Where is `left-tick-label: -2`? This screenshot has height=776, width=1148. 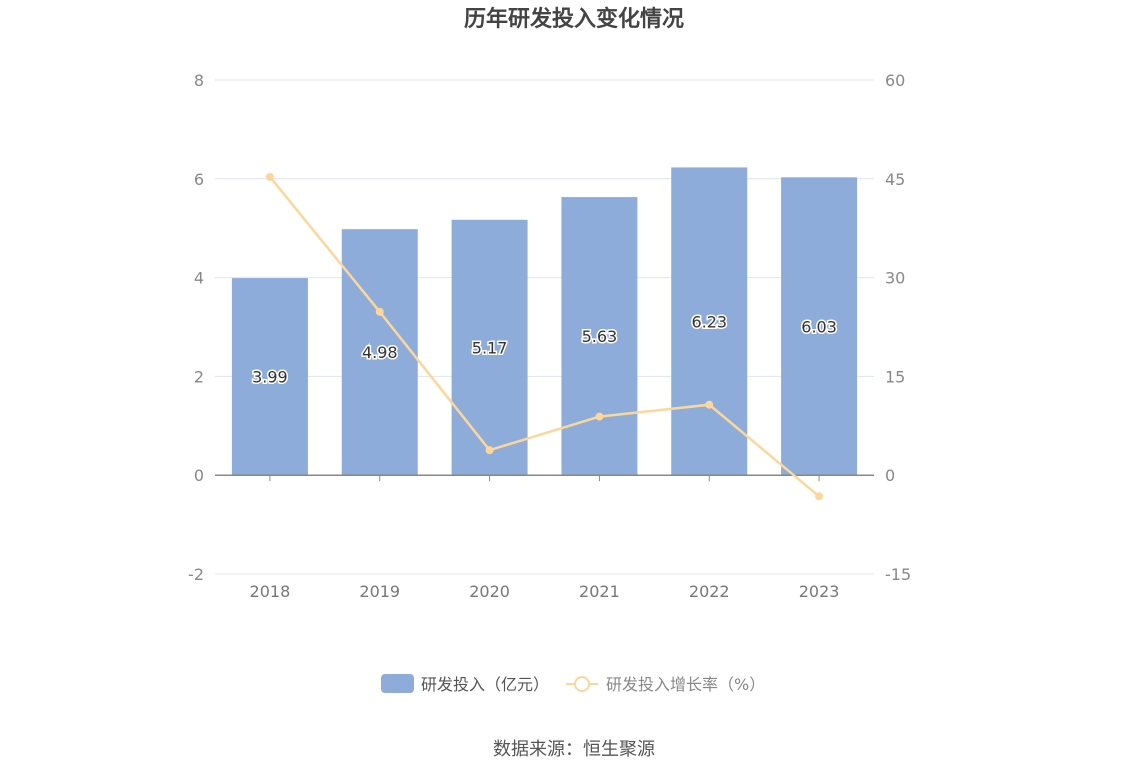 left-tick-label: -2 is located at coordinates (196, 574).